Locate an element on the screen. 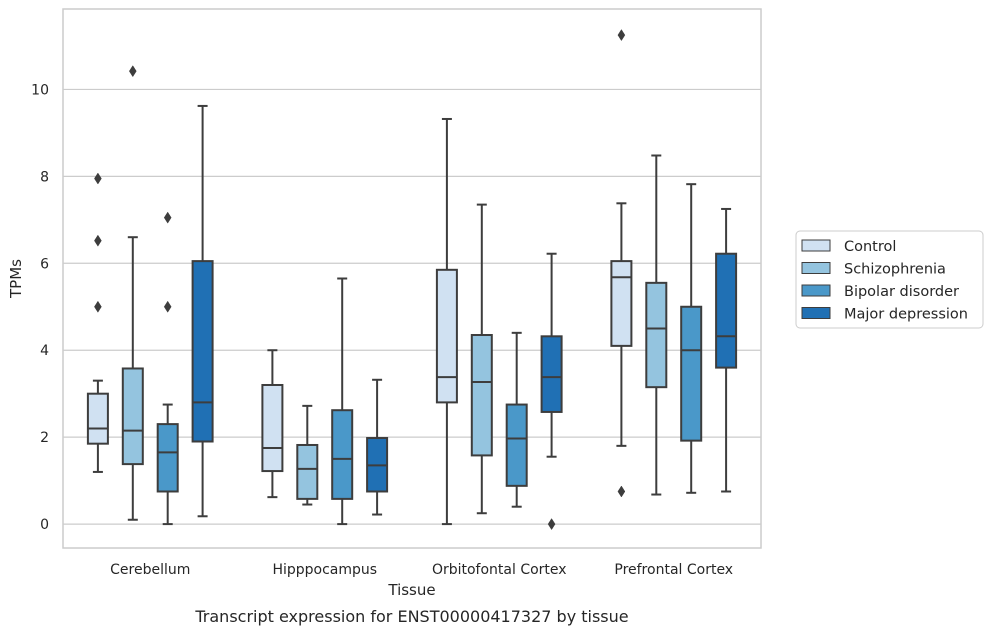 Image resolution: width=992 pixels, height=634 pixels. y-tick-label: 2 is located at coordinates (44, 438).